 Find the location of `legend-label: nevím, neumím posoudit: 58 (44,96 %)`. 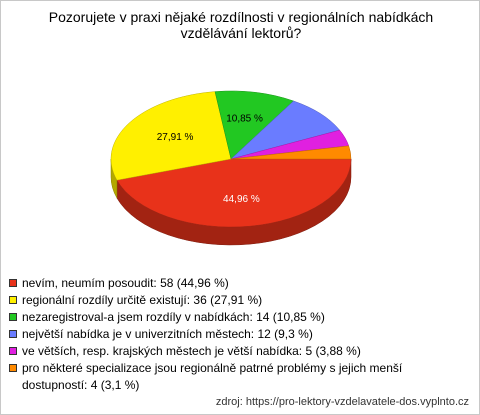

legend-label: nevím, neumím posoudit: 58 (44,96 %) is located at coordinates (125, 283).